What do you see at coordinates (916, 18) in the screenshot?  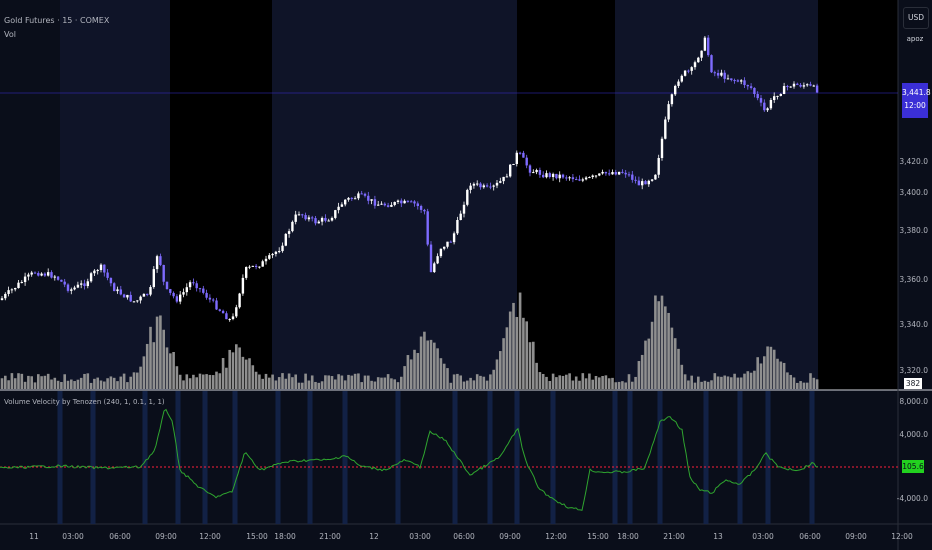 I see `currency-button: USD` at bounding box center [916, 18].